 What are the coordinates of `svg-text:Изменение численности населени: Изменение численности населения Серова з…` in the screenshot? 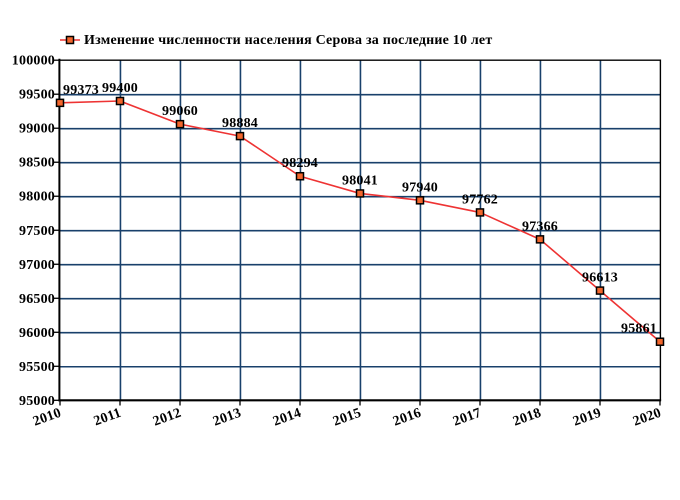 It's located at (288, 40).